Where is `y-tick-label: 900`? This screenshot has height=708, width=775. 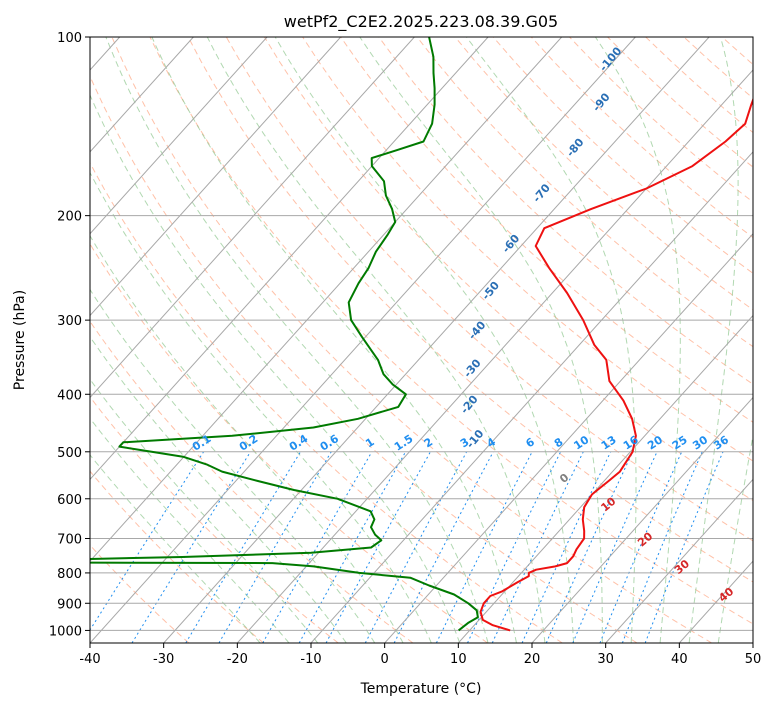
y-tick-label: 900 is located at coordinates (69, 604).